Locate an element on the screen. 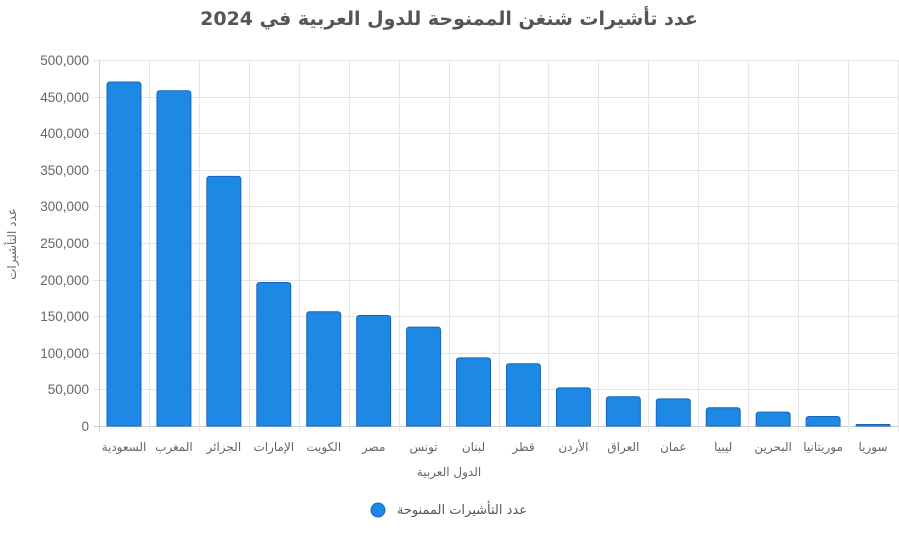  x-tick-label: سوريا is located at coordinates (873, 447).